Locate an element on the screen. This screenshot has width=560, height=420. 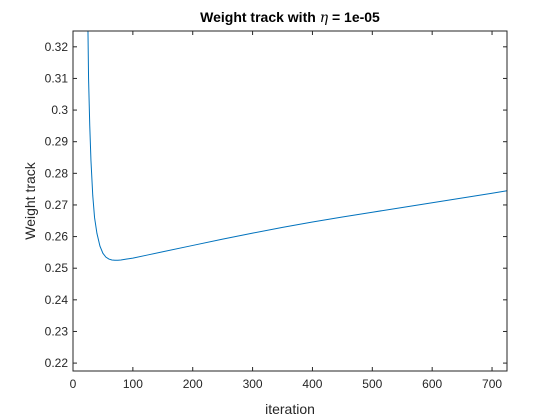
chart-title: Weight track with η = 1e-05 is located at coordinates (290, 17).